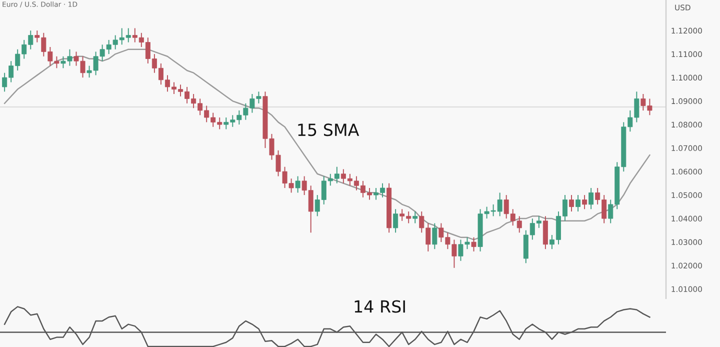 The width and height of the screenshot is (720, 347). I want to click on annotation: 15 SMA, so click(329, 130).